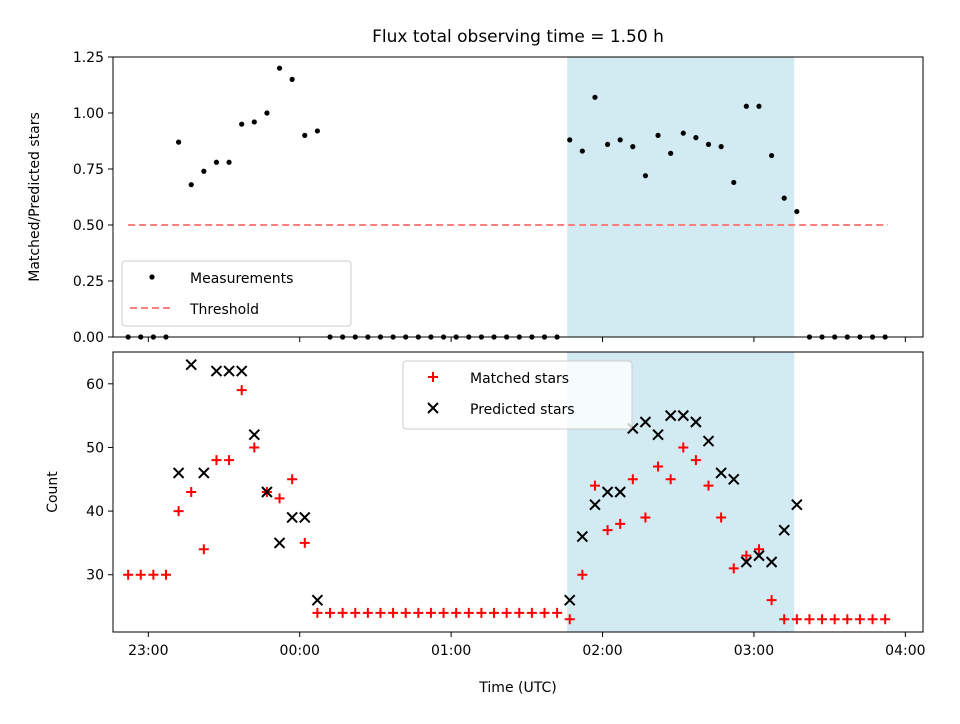 This screenshot has width=960, height=724. What do you see at coordinates (152, 277) in the screenshot?
I see `legend-measurement-marker` at bounding box center [152, 277].